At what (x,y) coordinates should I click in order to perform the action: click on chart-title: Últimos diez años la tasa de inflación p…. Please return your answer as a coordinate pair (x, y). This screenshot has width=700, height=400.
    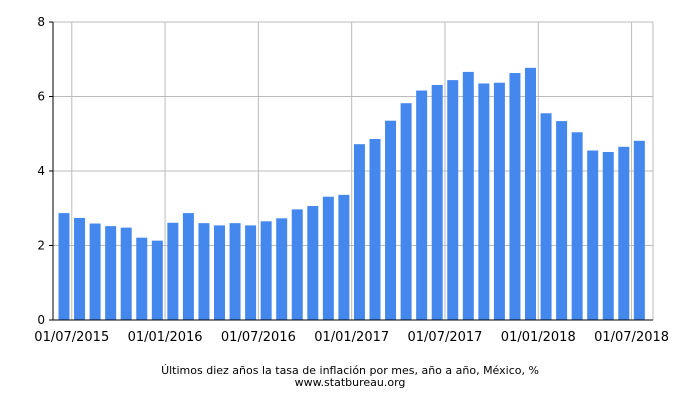
    Looking at the image, I should click on (350, 370).